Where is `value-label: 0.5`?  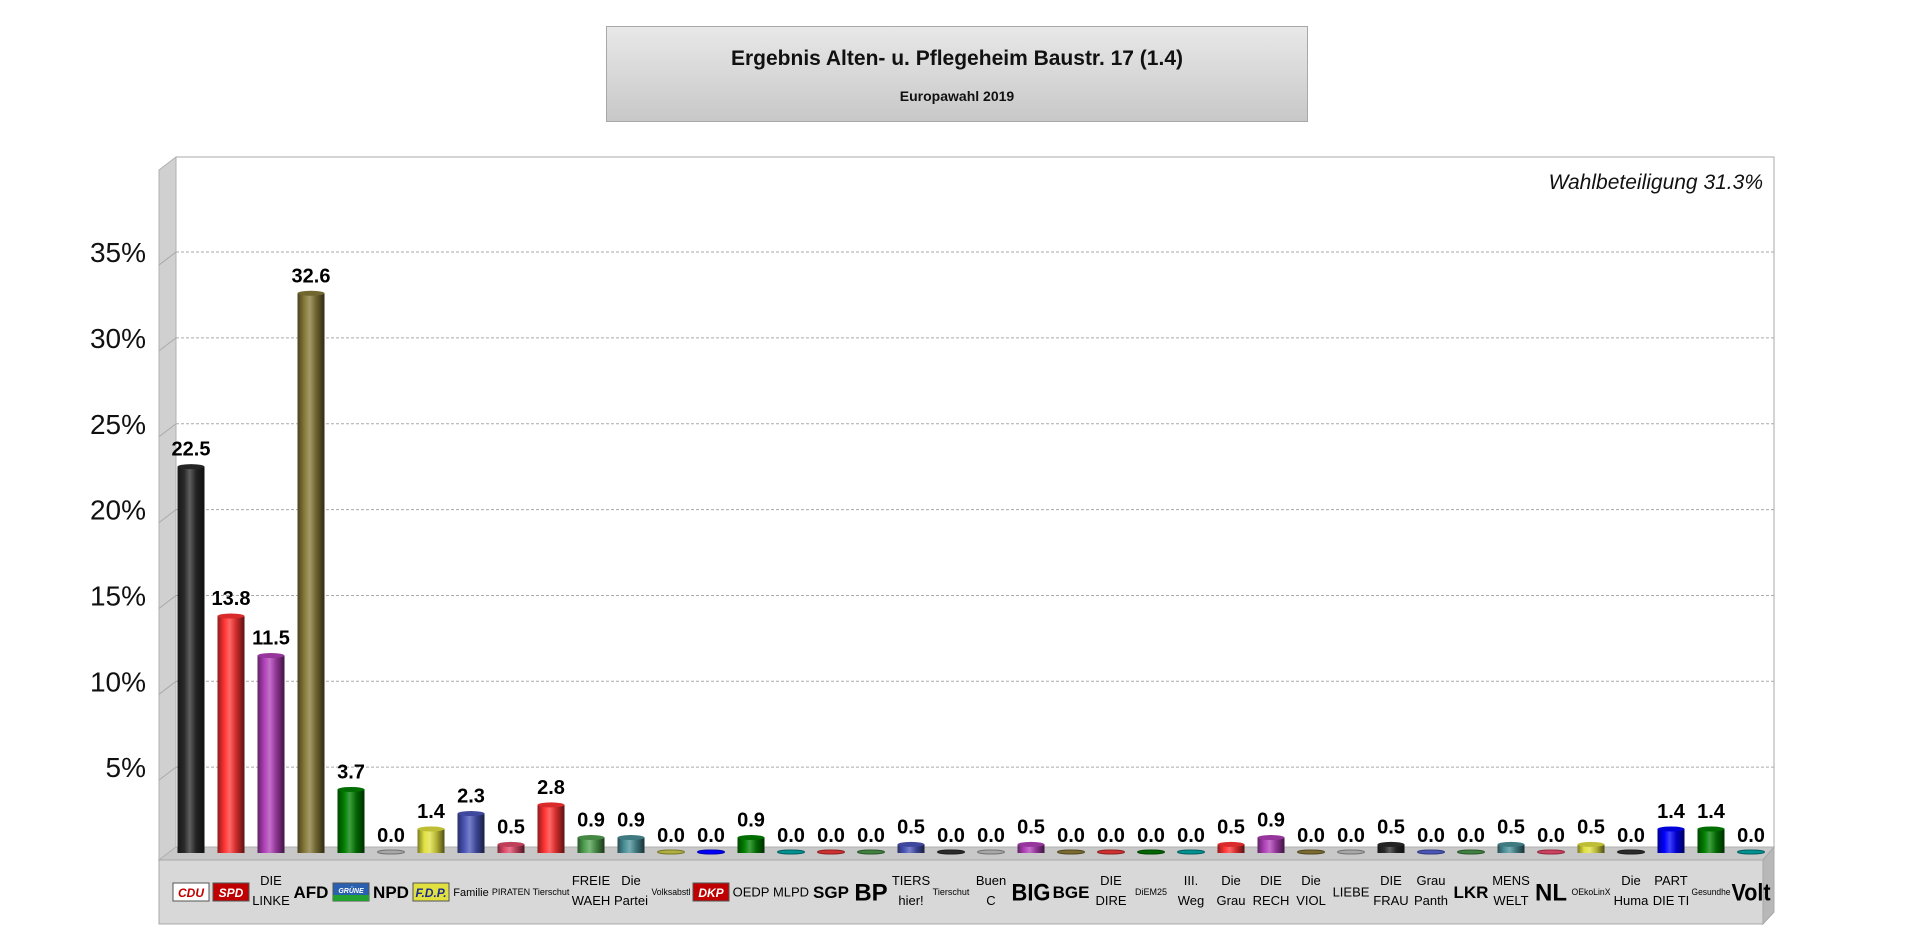
value-label: 0.5 is located at coordinates (1231, 827).